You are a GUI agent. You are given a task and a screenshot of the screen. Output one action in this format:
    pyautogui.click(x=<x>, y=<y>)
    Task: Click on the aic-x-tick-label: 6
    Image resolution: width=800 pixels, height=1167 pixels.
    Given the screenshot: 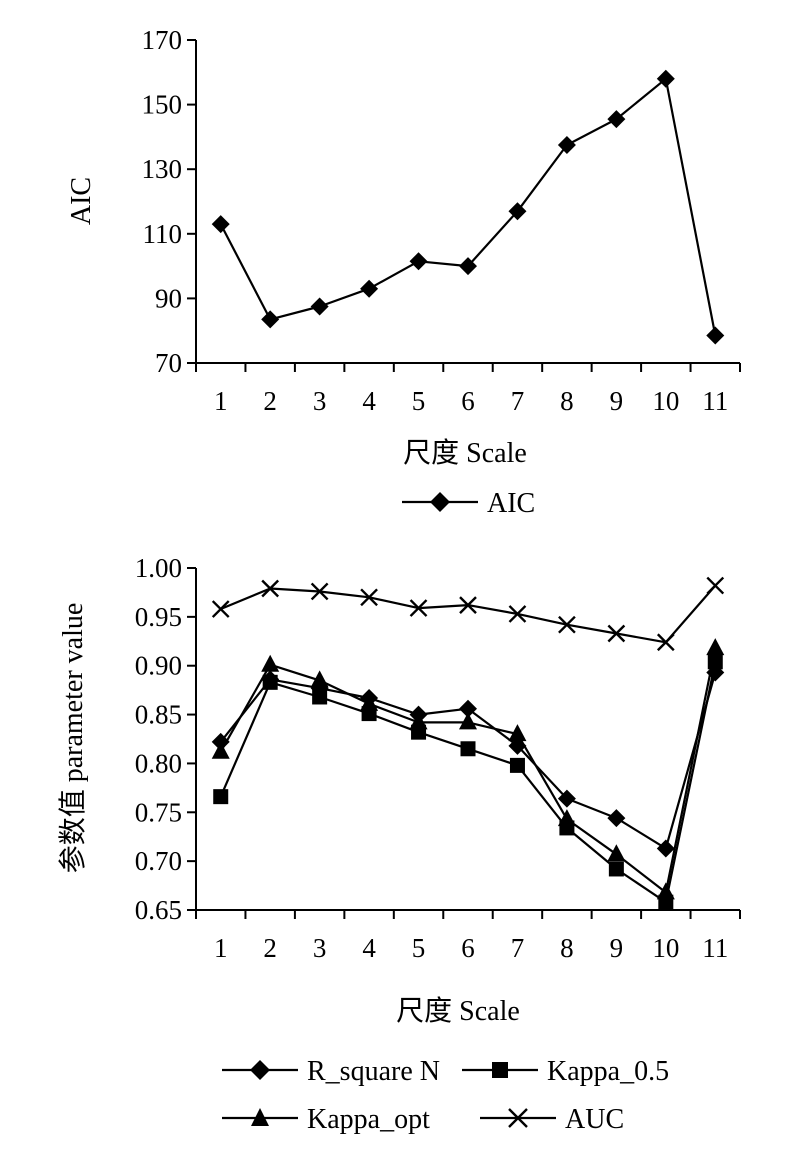 What is the action you would take?
    pyautogui.click(x=468, y=401)
    